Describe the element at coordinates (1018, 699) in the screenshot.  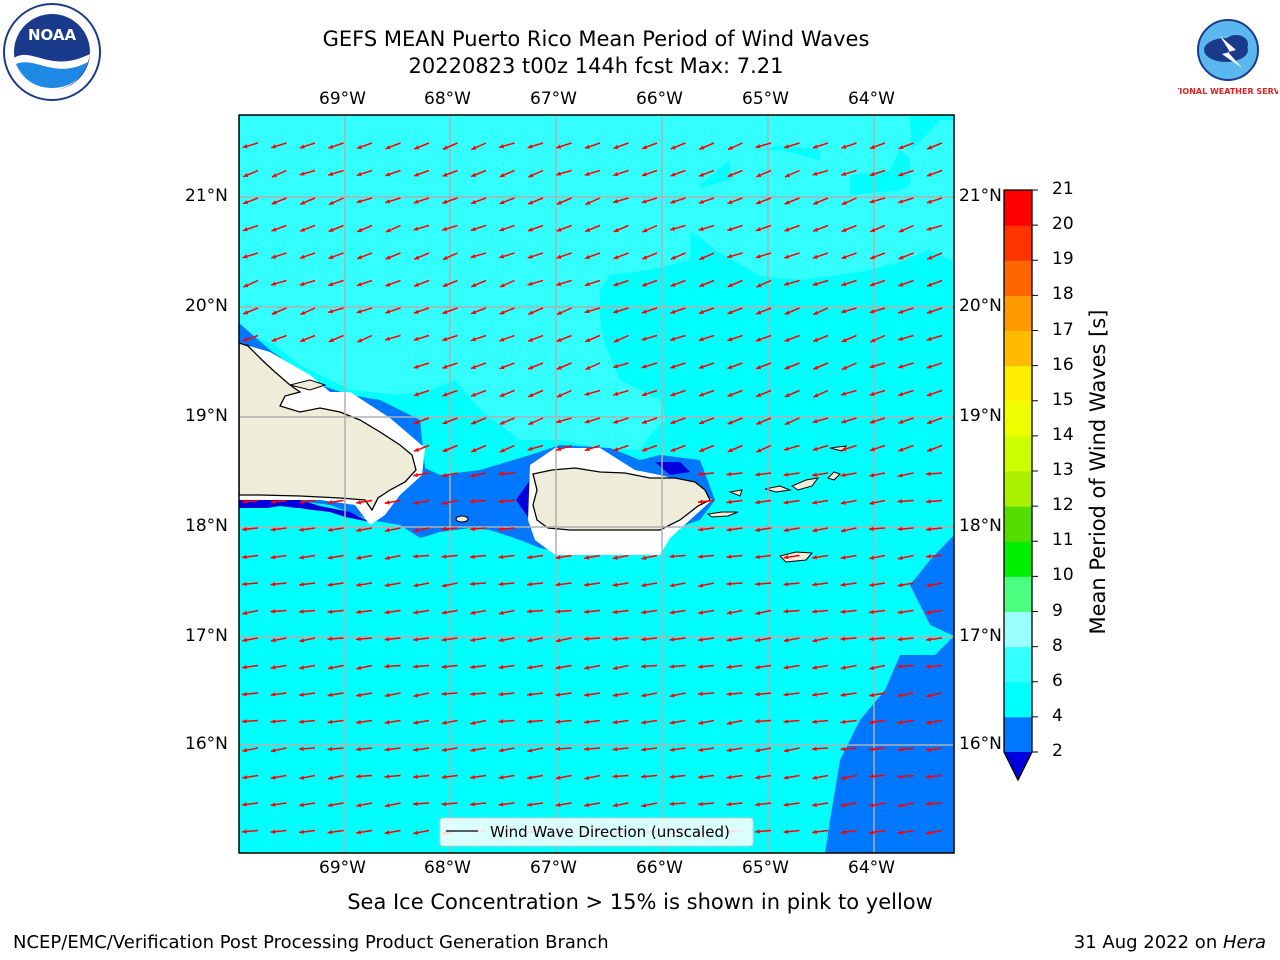
I see `colorbar-swatch` at that location.